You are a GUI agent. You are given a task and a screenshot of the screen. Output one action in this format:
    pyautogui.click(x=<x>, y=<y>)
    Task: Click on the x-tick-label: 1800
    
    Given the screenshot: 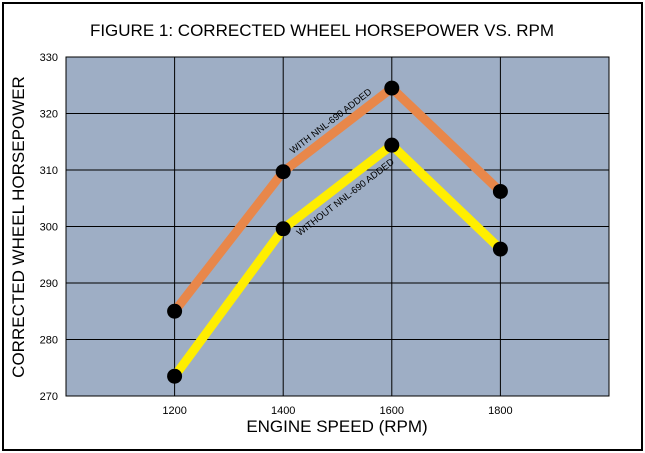 What is the action you would take?
    pyautogui.click(x=500, y=411)
    